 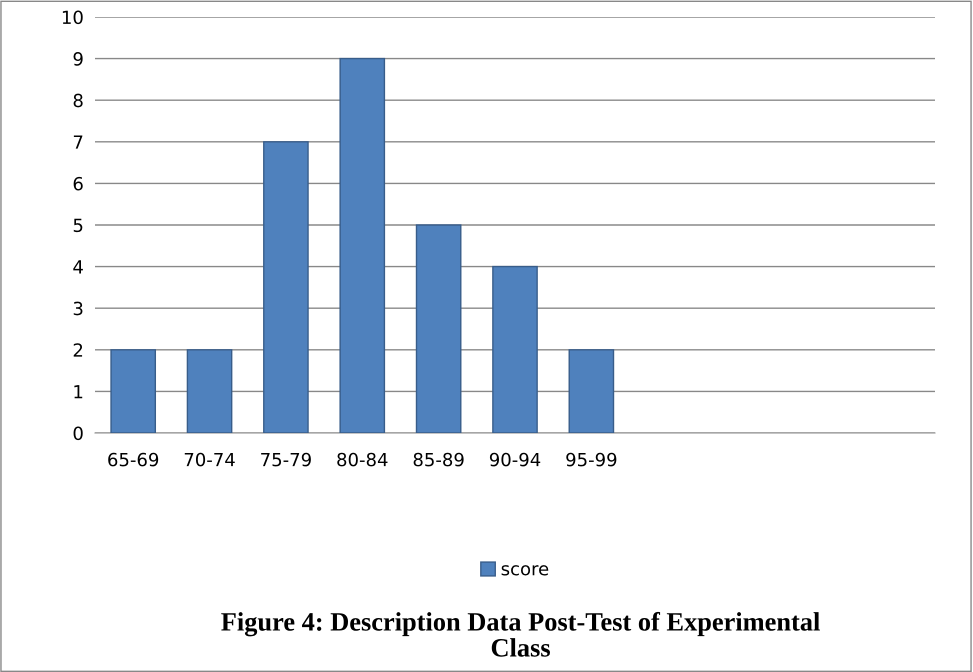 What do you see at coordinates (525, 570) in the screenshot?
I see `legend-label: score` at bounding box center [525, 570].